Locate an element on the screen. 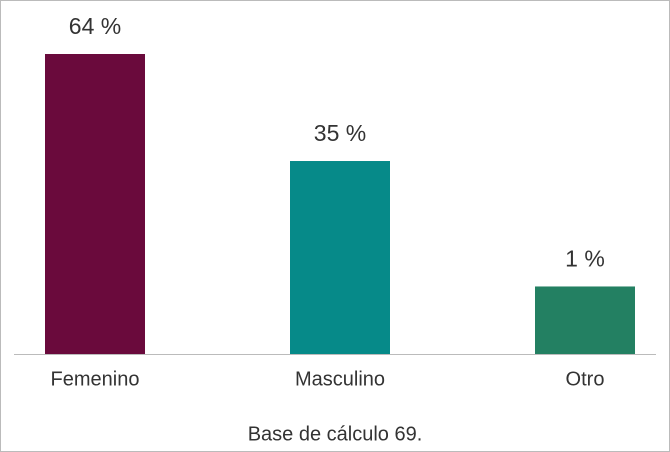  value-label: 1 % is located at coordinates (585, 259).